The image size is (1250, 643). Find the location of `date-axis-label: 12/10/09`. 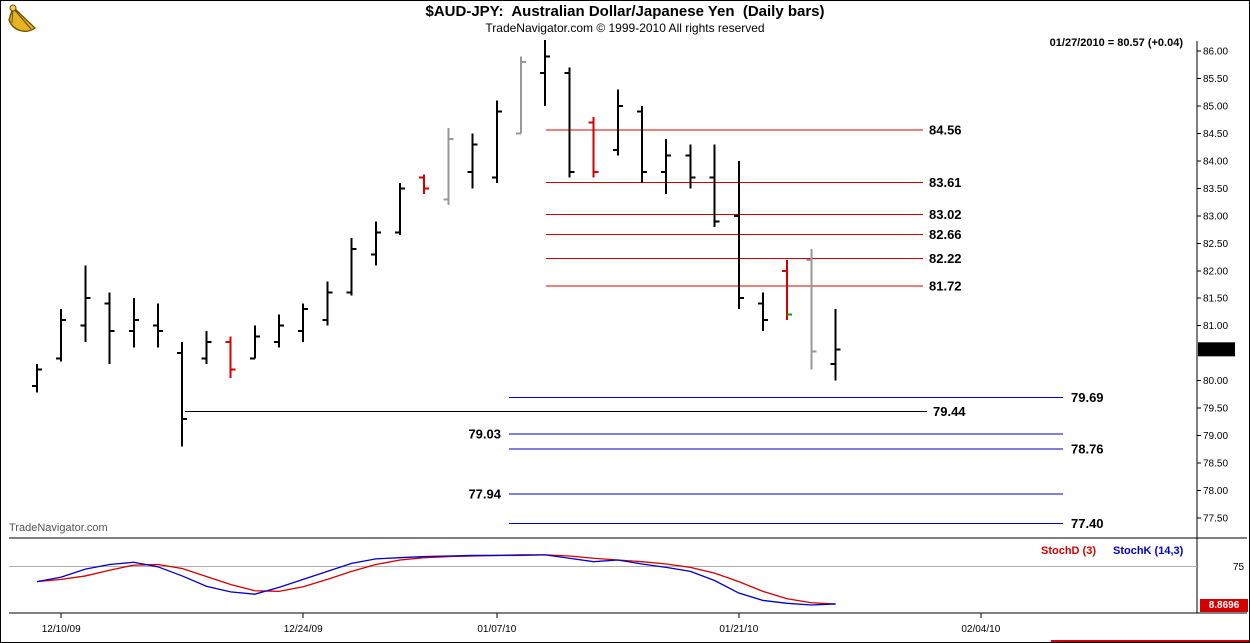

date-axis-label: 12/10/09 is located at coordinates (61, 629).